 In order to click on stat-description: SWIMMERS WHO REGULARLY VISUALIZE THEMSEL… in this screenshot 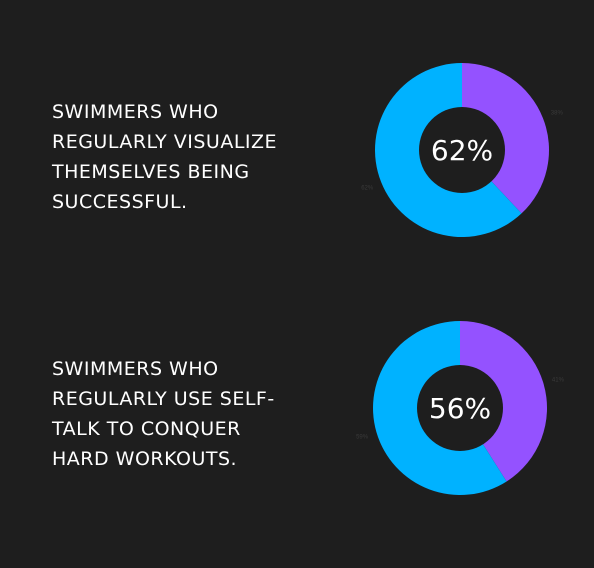, I will do `click(172, 157)`.